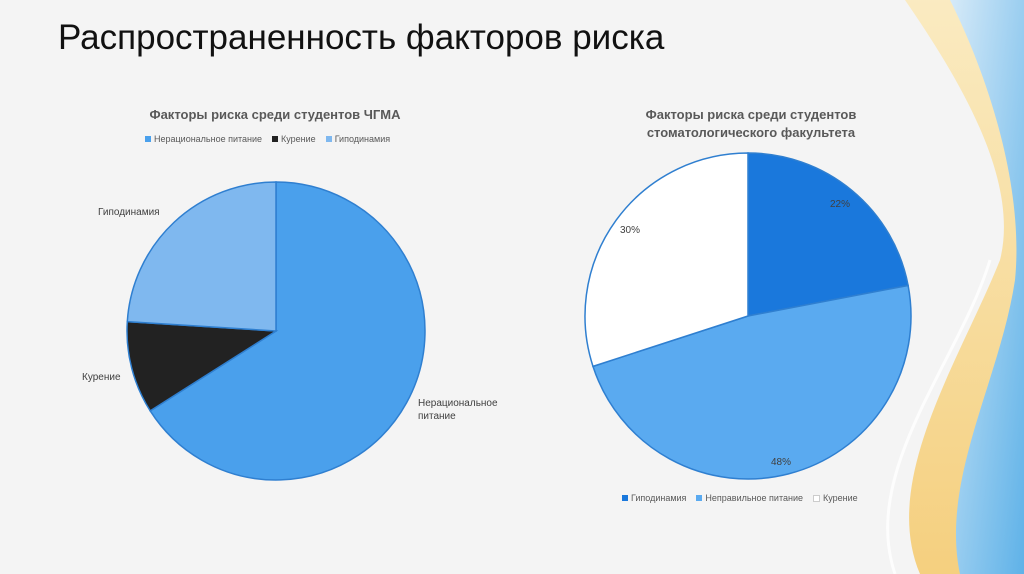 The height and width of the screenshot is (574, 1024). What do you see at coordinates (458, 410) in the screenshot?
I see `chart1-label-nutrition: Нерациональное питание` at bounding box center [458, 410].